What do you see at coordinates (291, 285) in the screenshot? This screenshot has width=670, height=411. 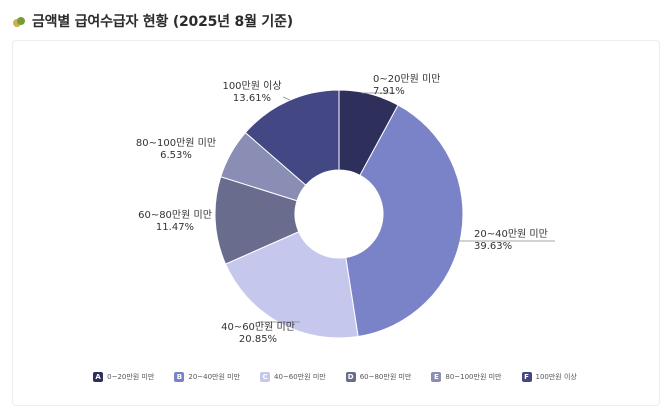 I see `pie-slice-c` at bounding box center [291, 285].